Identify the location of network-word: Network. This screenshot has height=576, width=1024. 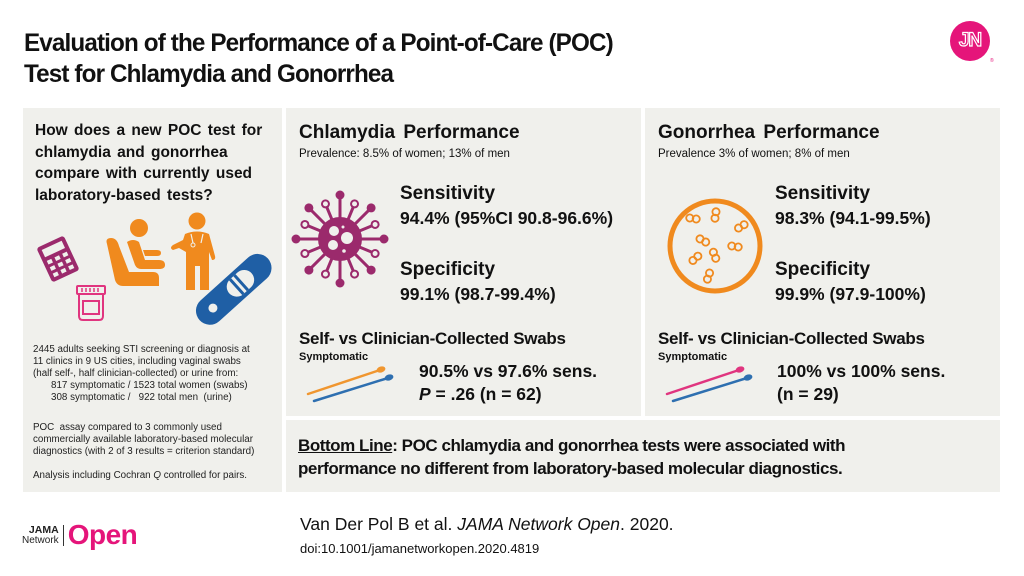
(40, 540).